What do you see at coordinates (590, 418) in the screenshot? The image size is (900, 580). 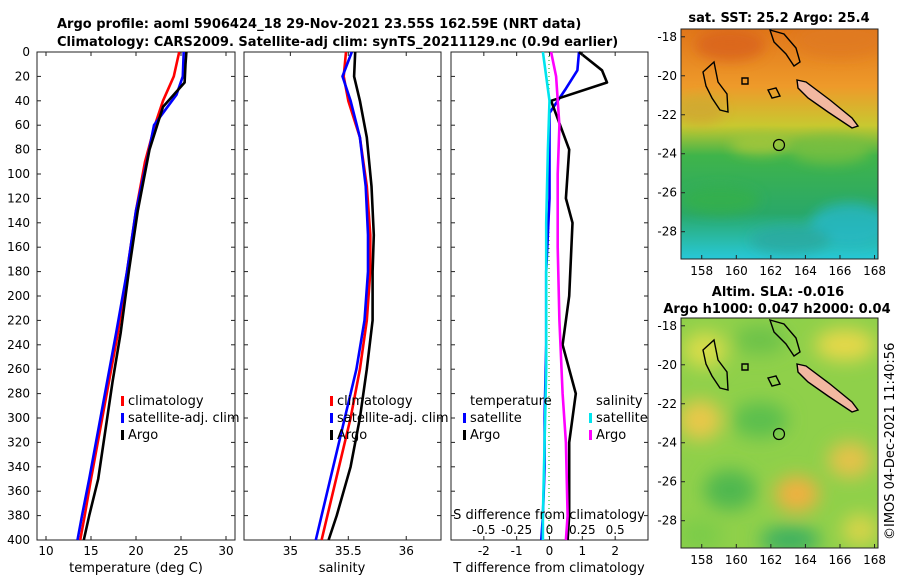 I see `legend-swatch-s-satellite` at bounding box center [590, 418].